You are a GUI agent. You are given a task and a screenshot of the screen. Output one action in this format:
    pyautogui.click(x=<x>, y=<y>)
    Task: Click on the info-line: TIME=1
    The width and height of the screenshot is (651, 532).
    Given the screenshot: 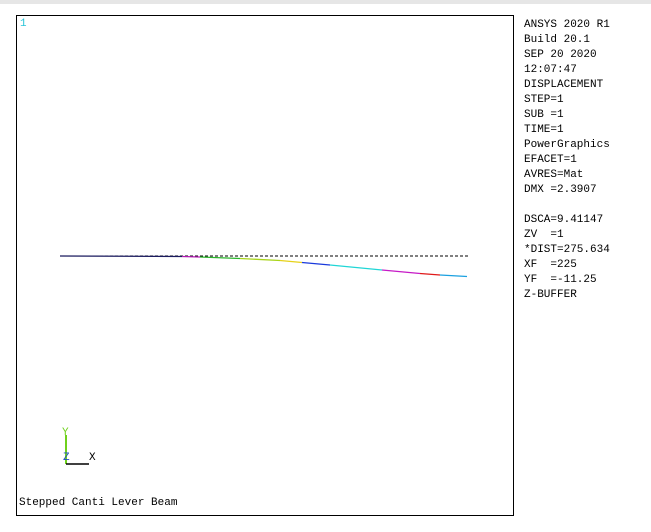 What is the action you would take?
    pyautogui.click(x=544, y=130)
    